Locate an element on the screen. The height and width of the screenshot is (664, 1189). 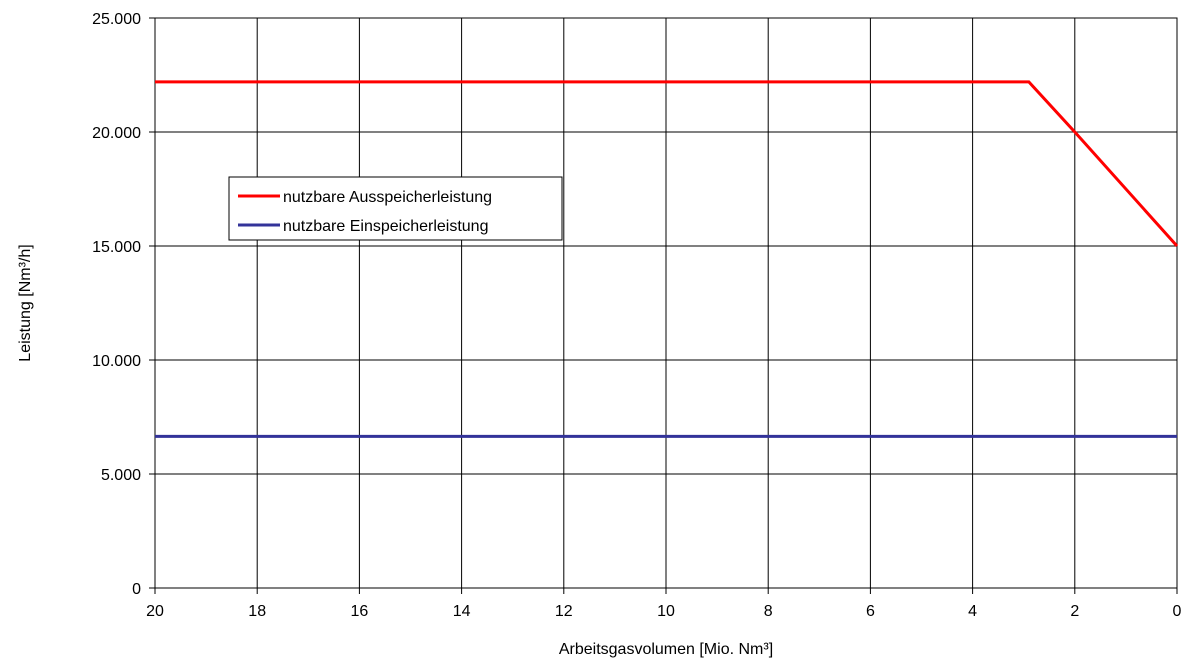
y-axis-title: Leistung [Nm³/h] is located at coordinates (25, 302).